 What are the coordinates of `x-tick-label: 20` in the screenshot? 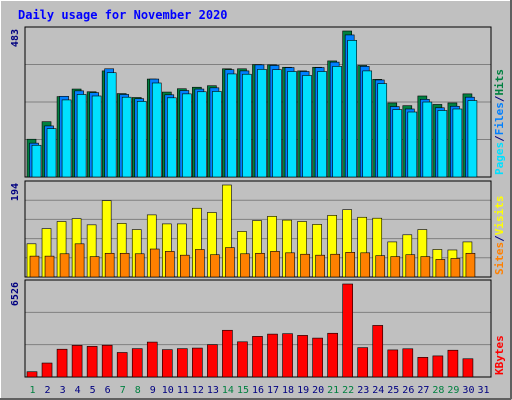 It's located at (318, 390).